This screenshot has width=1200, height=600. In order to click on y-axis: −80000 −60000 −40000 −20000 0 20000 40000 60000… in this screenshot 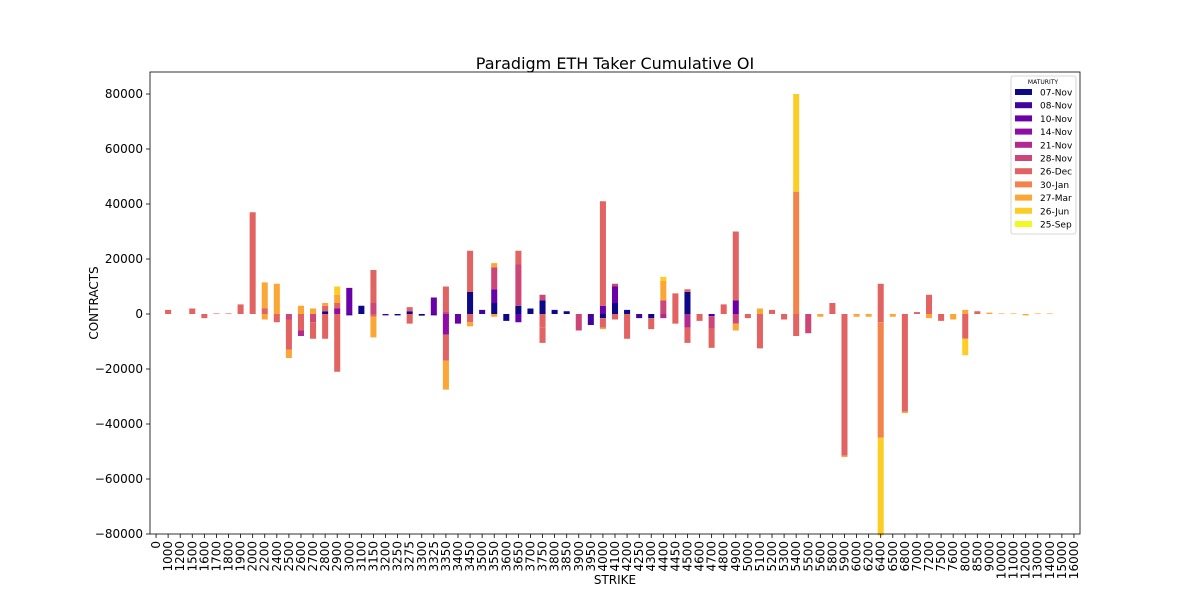, I will do `click(122, 314)`.